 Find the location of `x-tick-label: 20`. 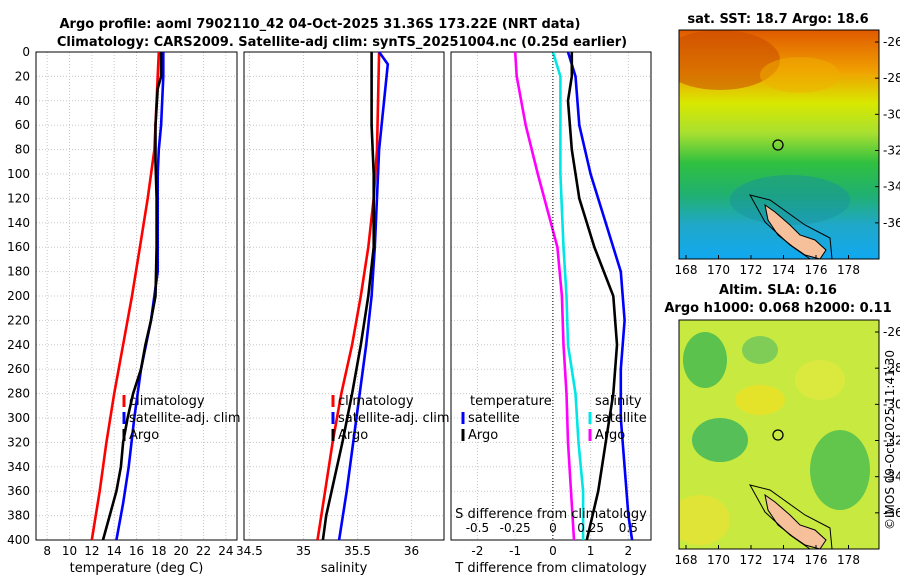

x-tick-label: 20 is located at coordinates (181, 551).